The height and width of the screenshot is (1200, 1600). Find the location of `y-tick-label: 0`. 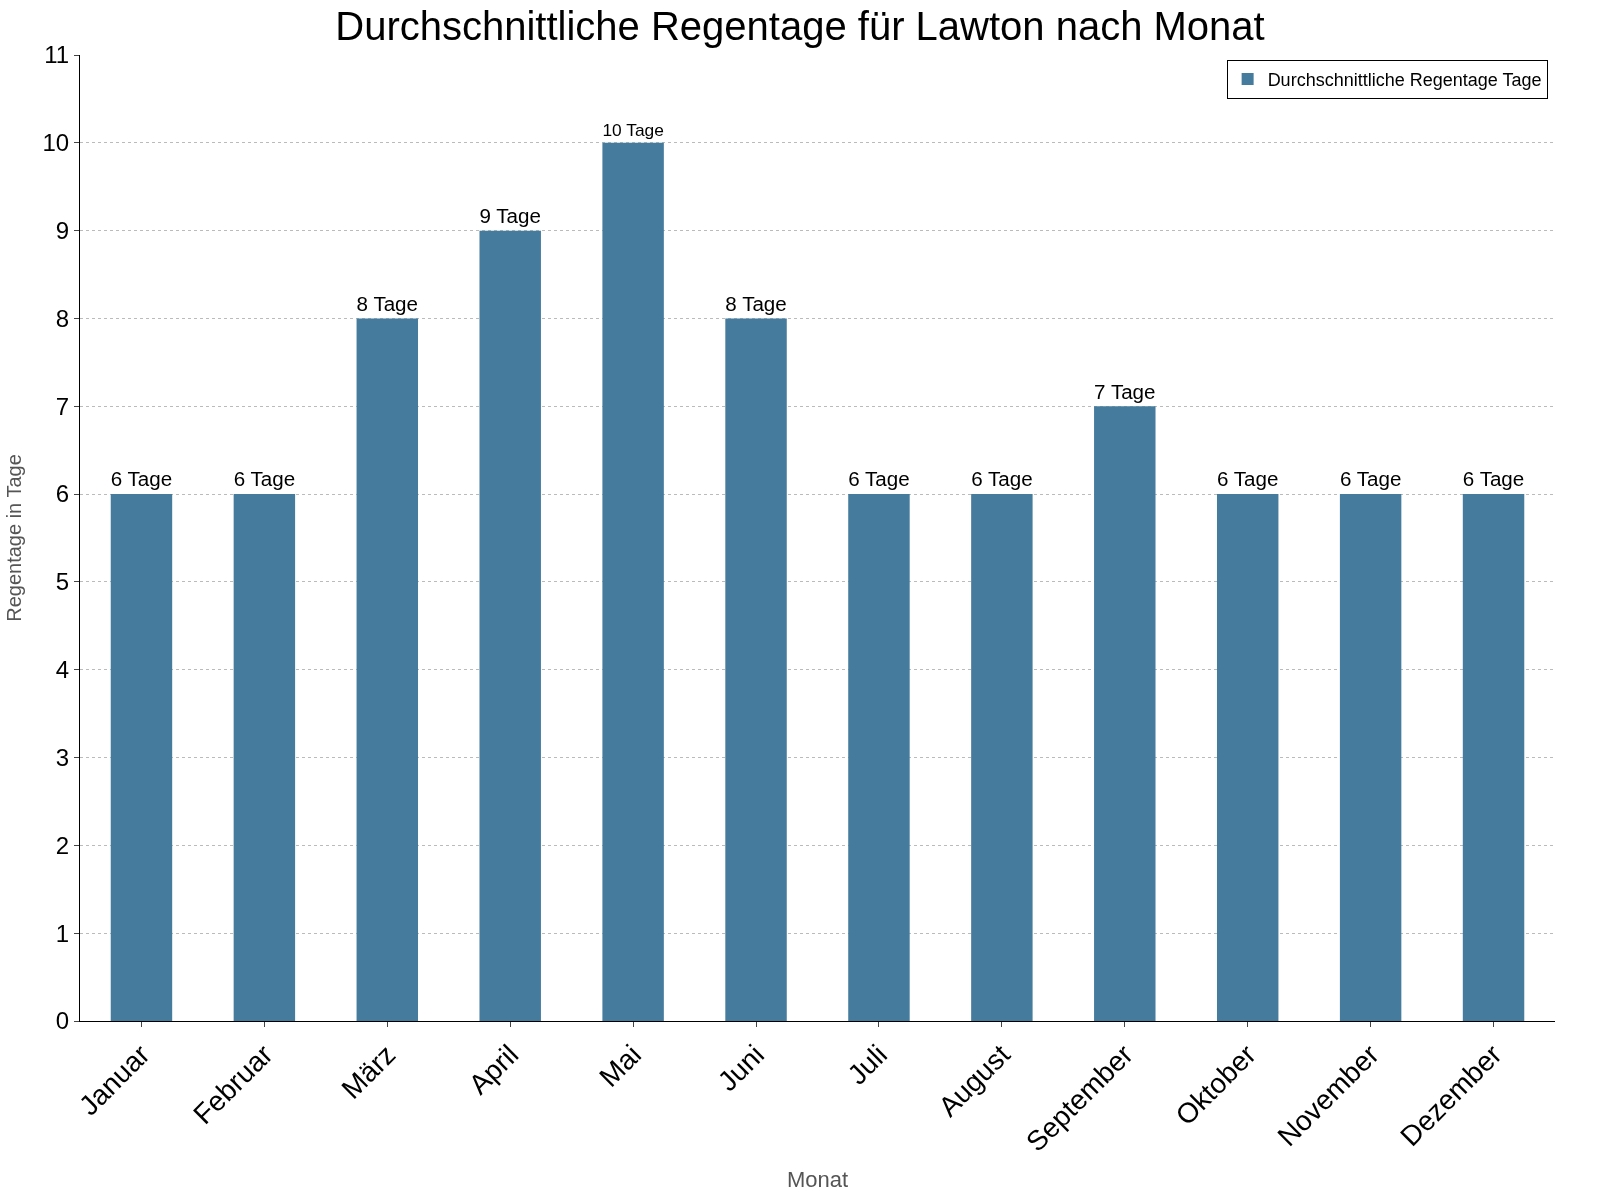

y-tick-label: 0 is located at coordinates (62, 1021).